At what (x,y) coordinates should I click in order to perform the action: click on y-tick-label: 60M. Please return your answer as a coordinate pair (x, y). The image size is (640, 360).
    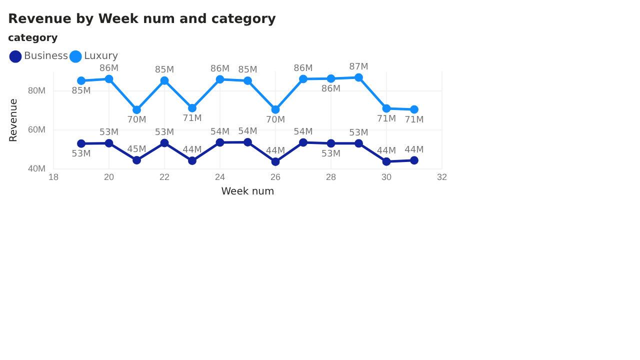
    Looking at the image, I should click on (37, 129).